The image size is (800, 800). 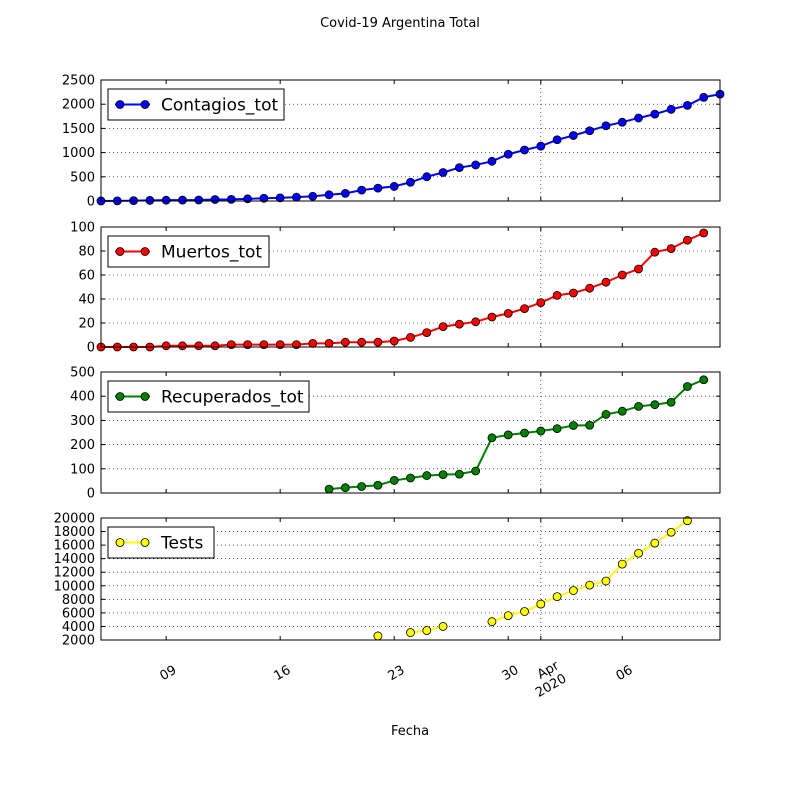 I want to click on legend: Contagios_tot, so click(x=196, y=104).